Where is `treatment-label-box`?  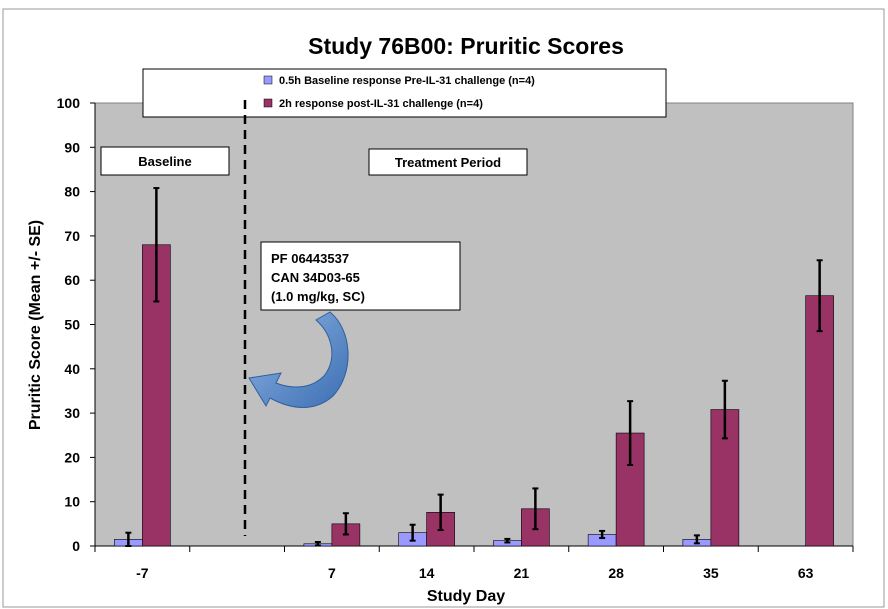 treatment-label-box is located at coordinates (448, 162).